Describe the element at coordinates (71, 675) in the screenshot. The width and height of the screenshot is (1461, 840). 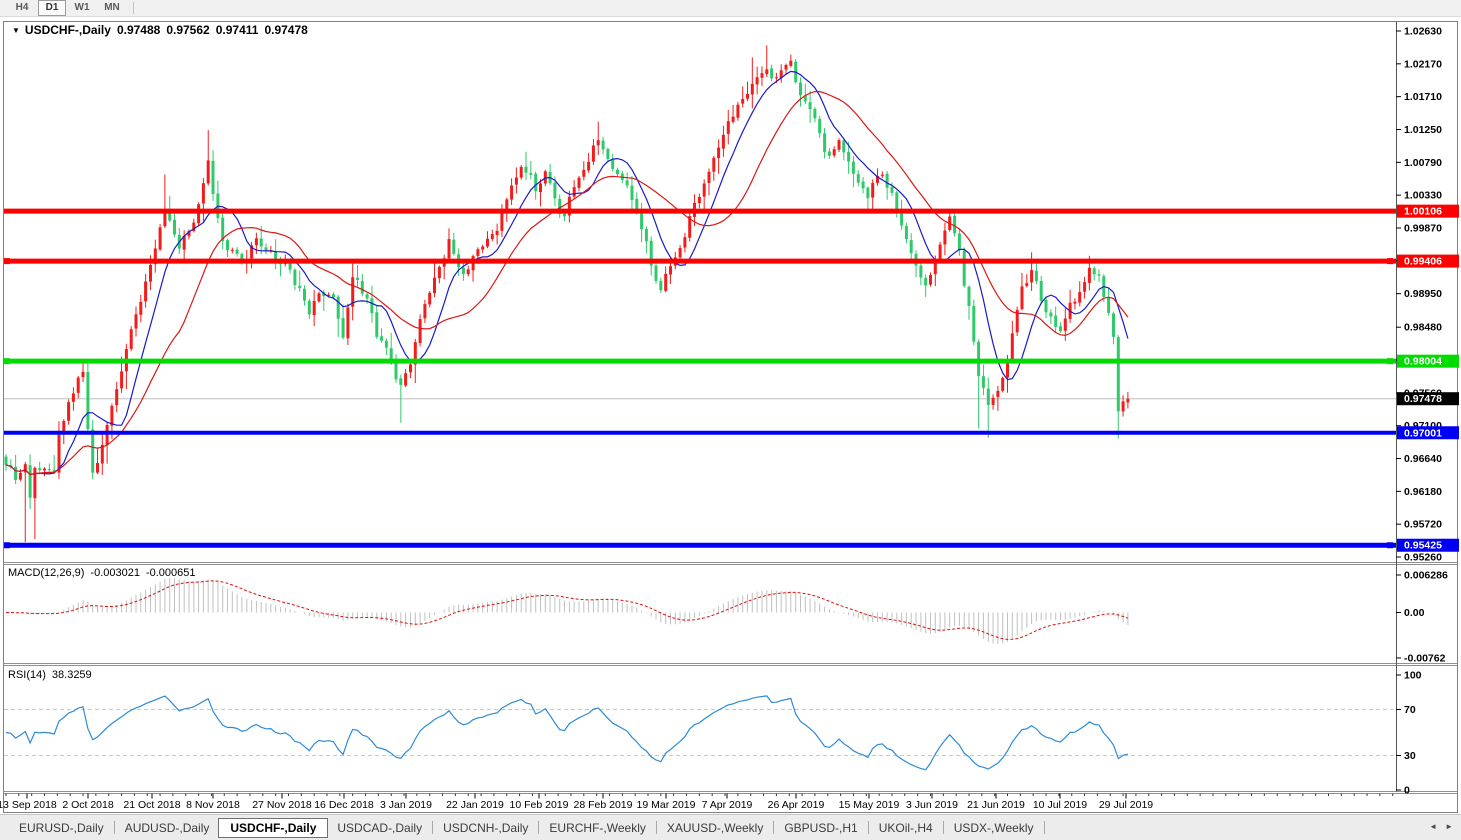
I see `rsi-value: 38.3259` at that location.